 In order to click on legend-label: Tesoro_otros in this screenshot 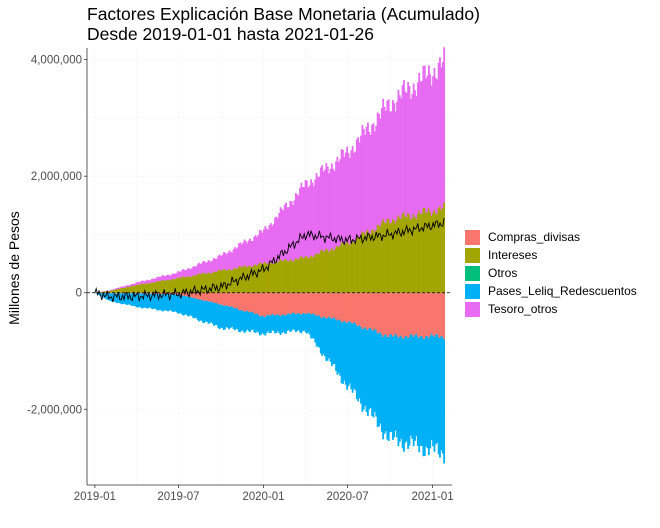, I will do `click(523, 309)`.